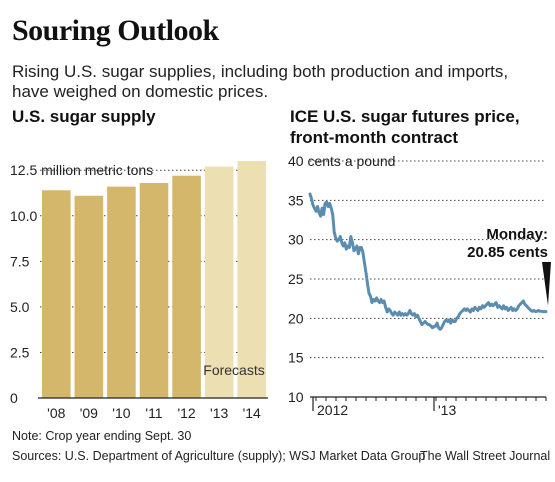  What do you see at coordinates (56, 413) in the screenshot?
I see `bar-xtick-label: '08` at bounding box center [56, 413].